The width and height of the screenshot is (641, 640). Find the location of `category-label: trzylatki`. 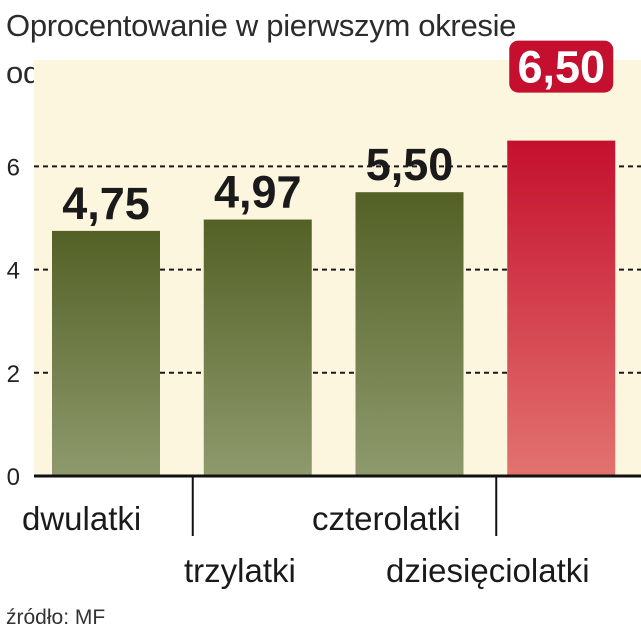

category-label: trzylatki is located at coordinates (240, 570).